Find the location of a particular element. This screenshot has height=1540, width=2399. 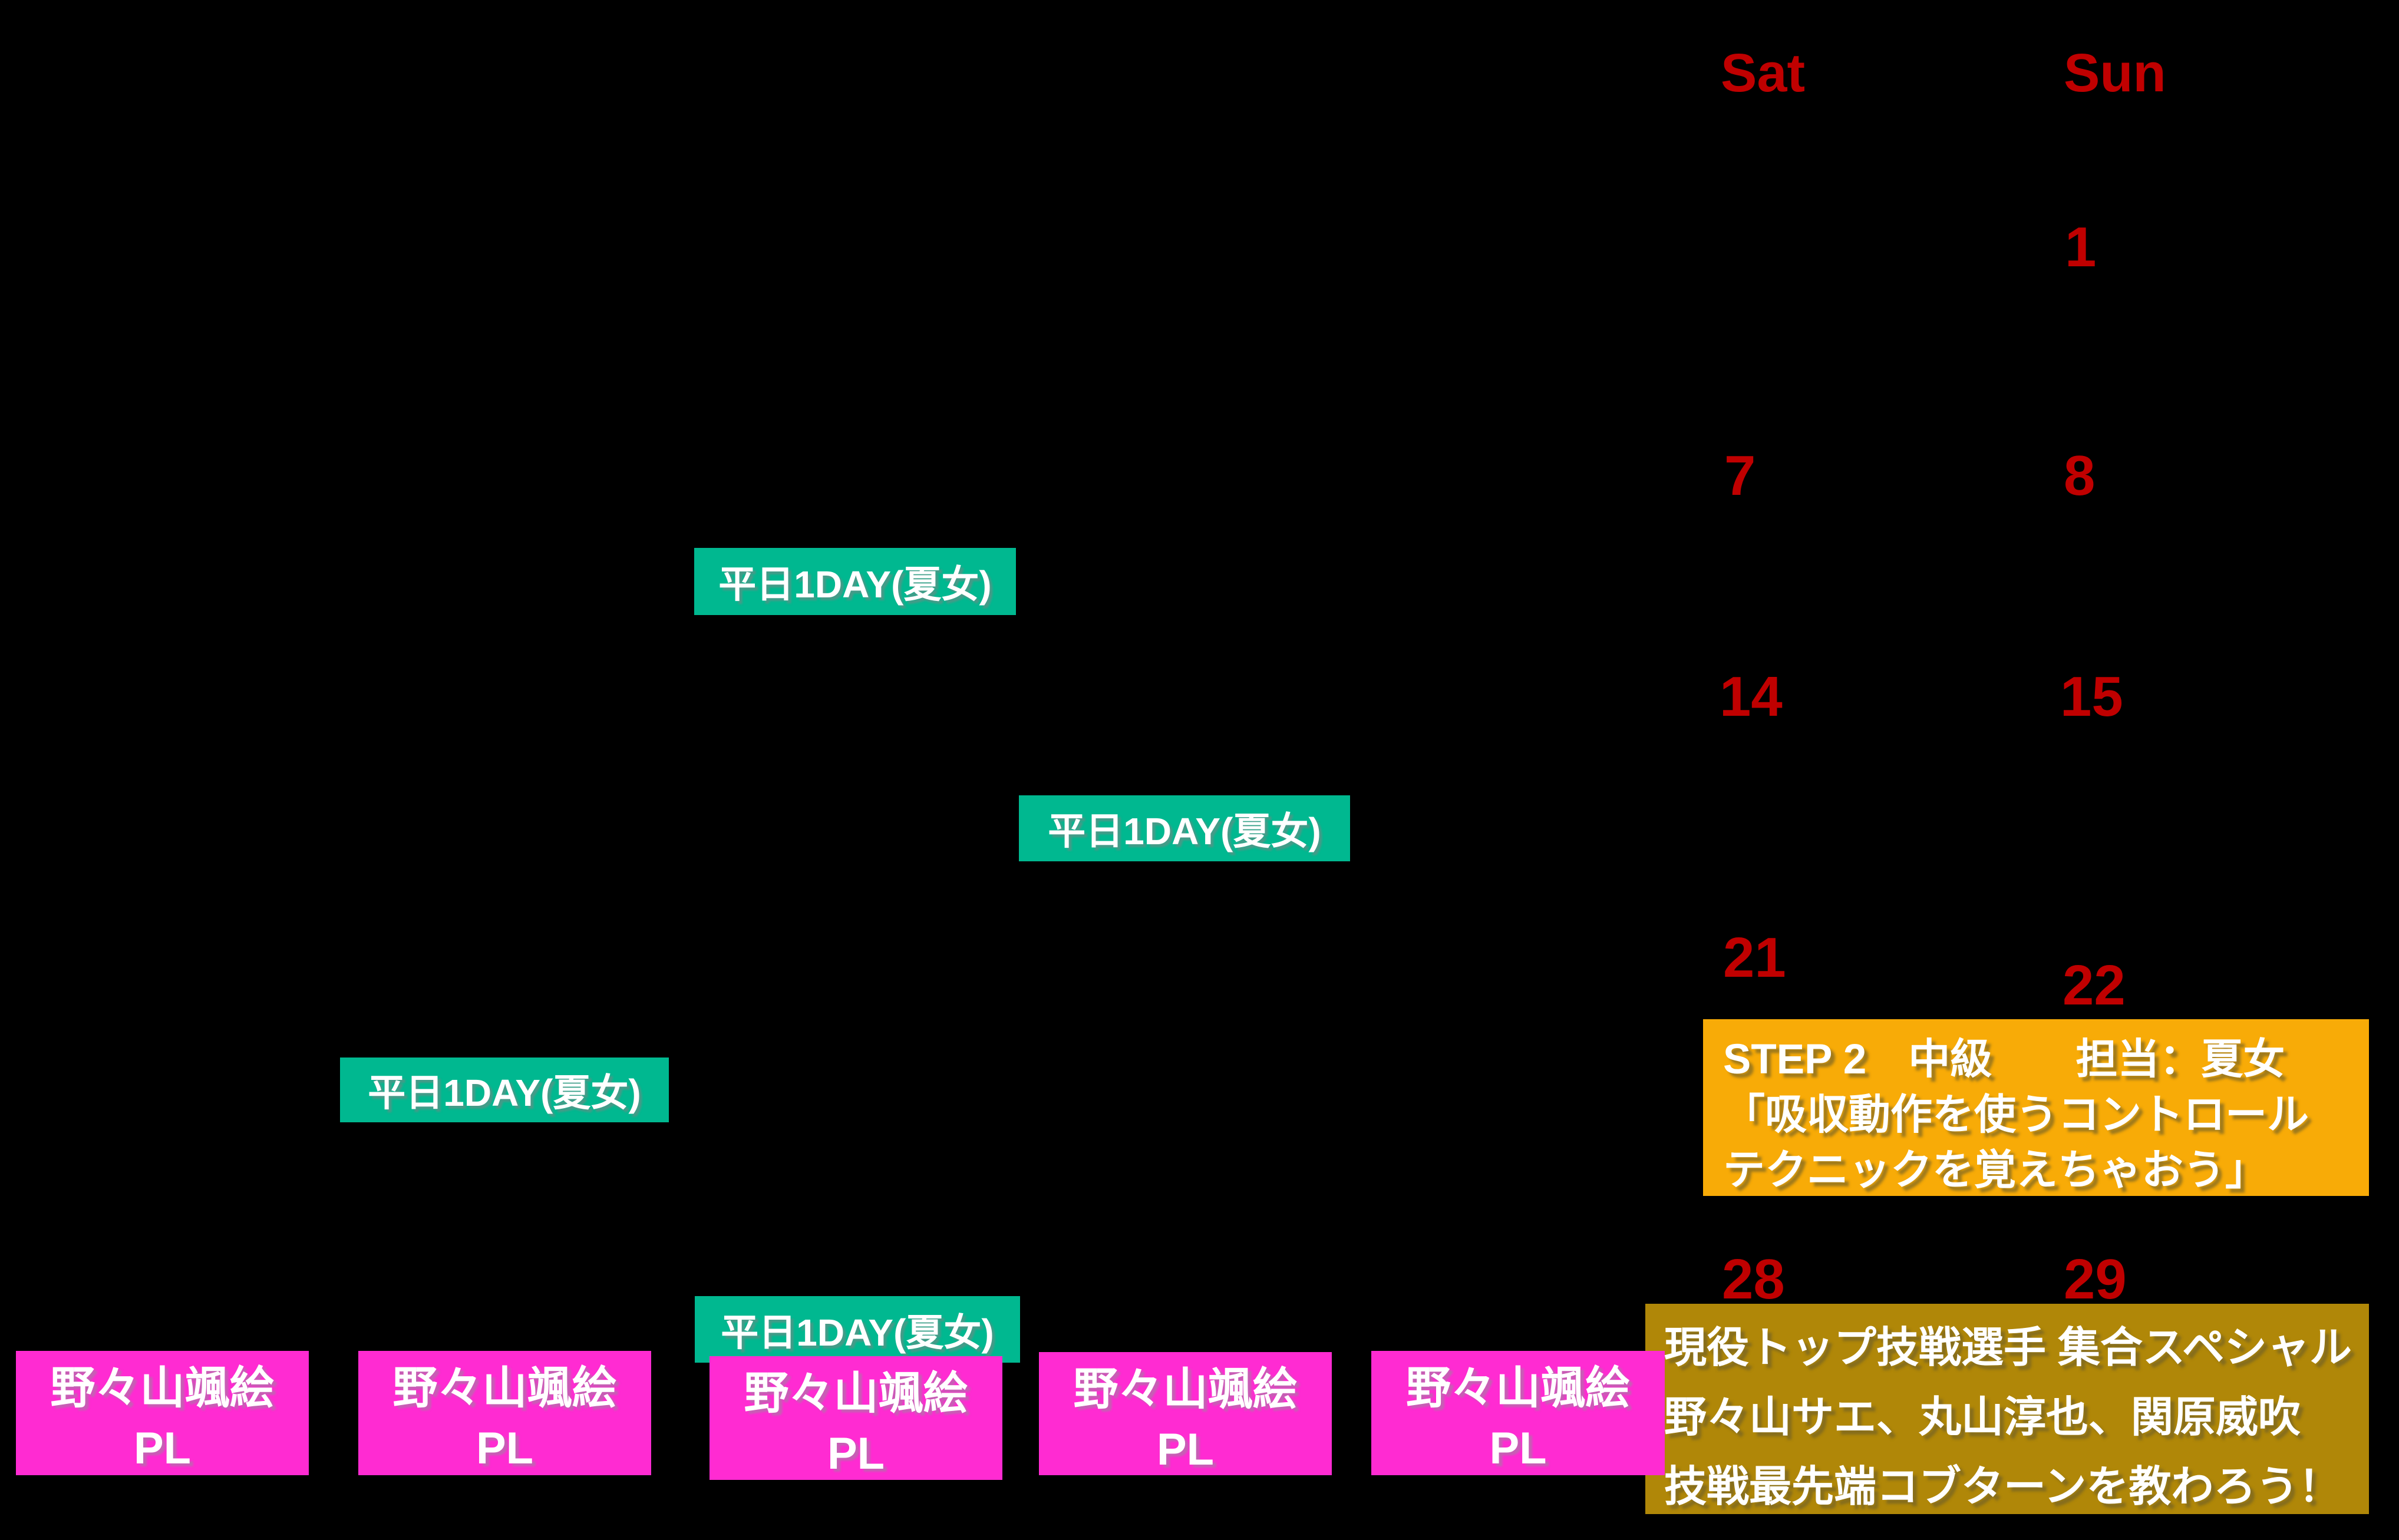

special-instructors-line: 野々山サエ、丸山淳也、関原威吹 is located at coordinates (1982, 1418).